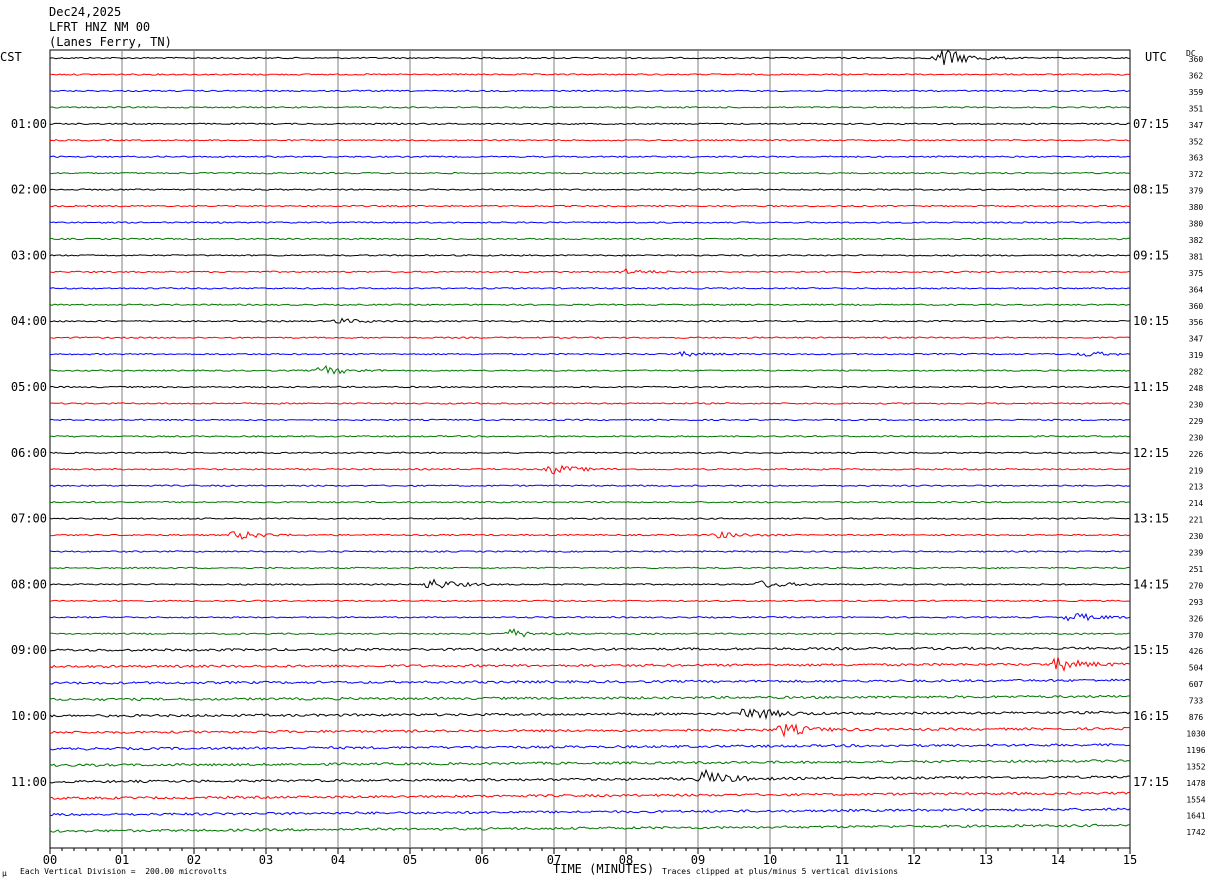  I want to click on dc-offset-label: 293, so click(1196, 602).